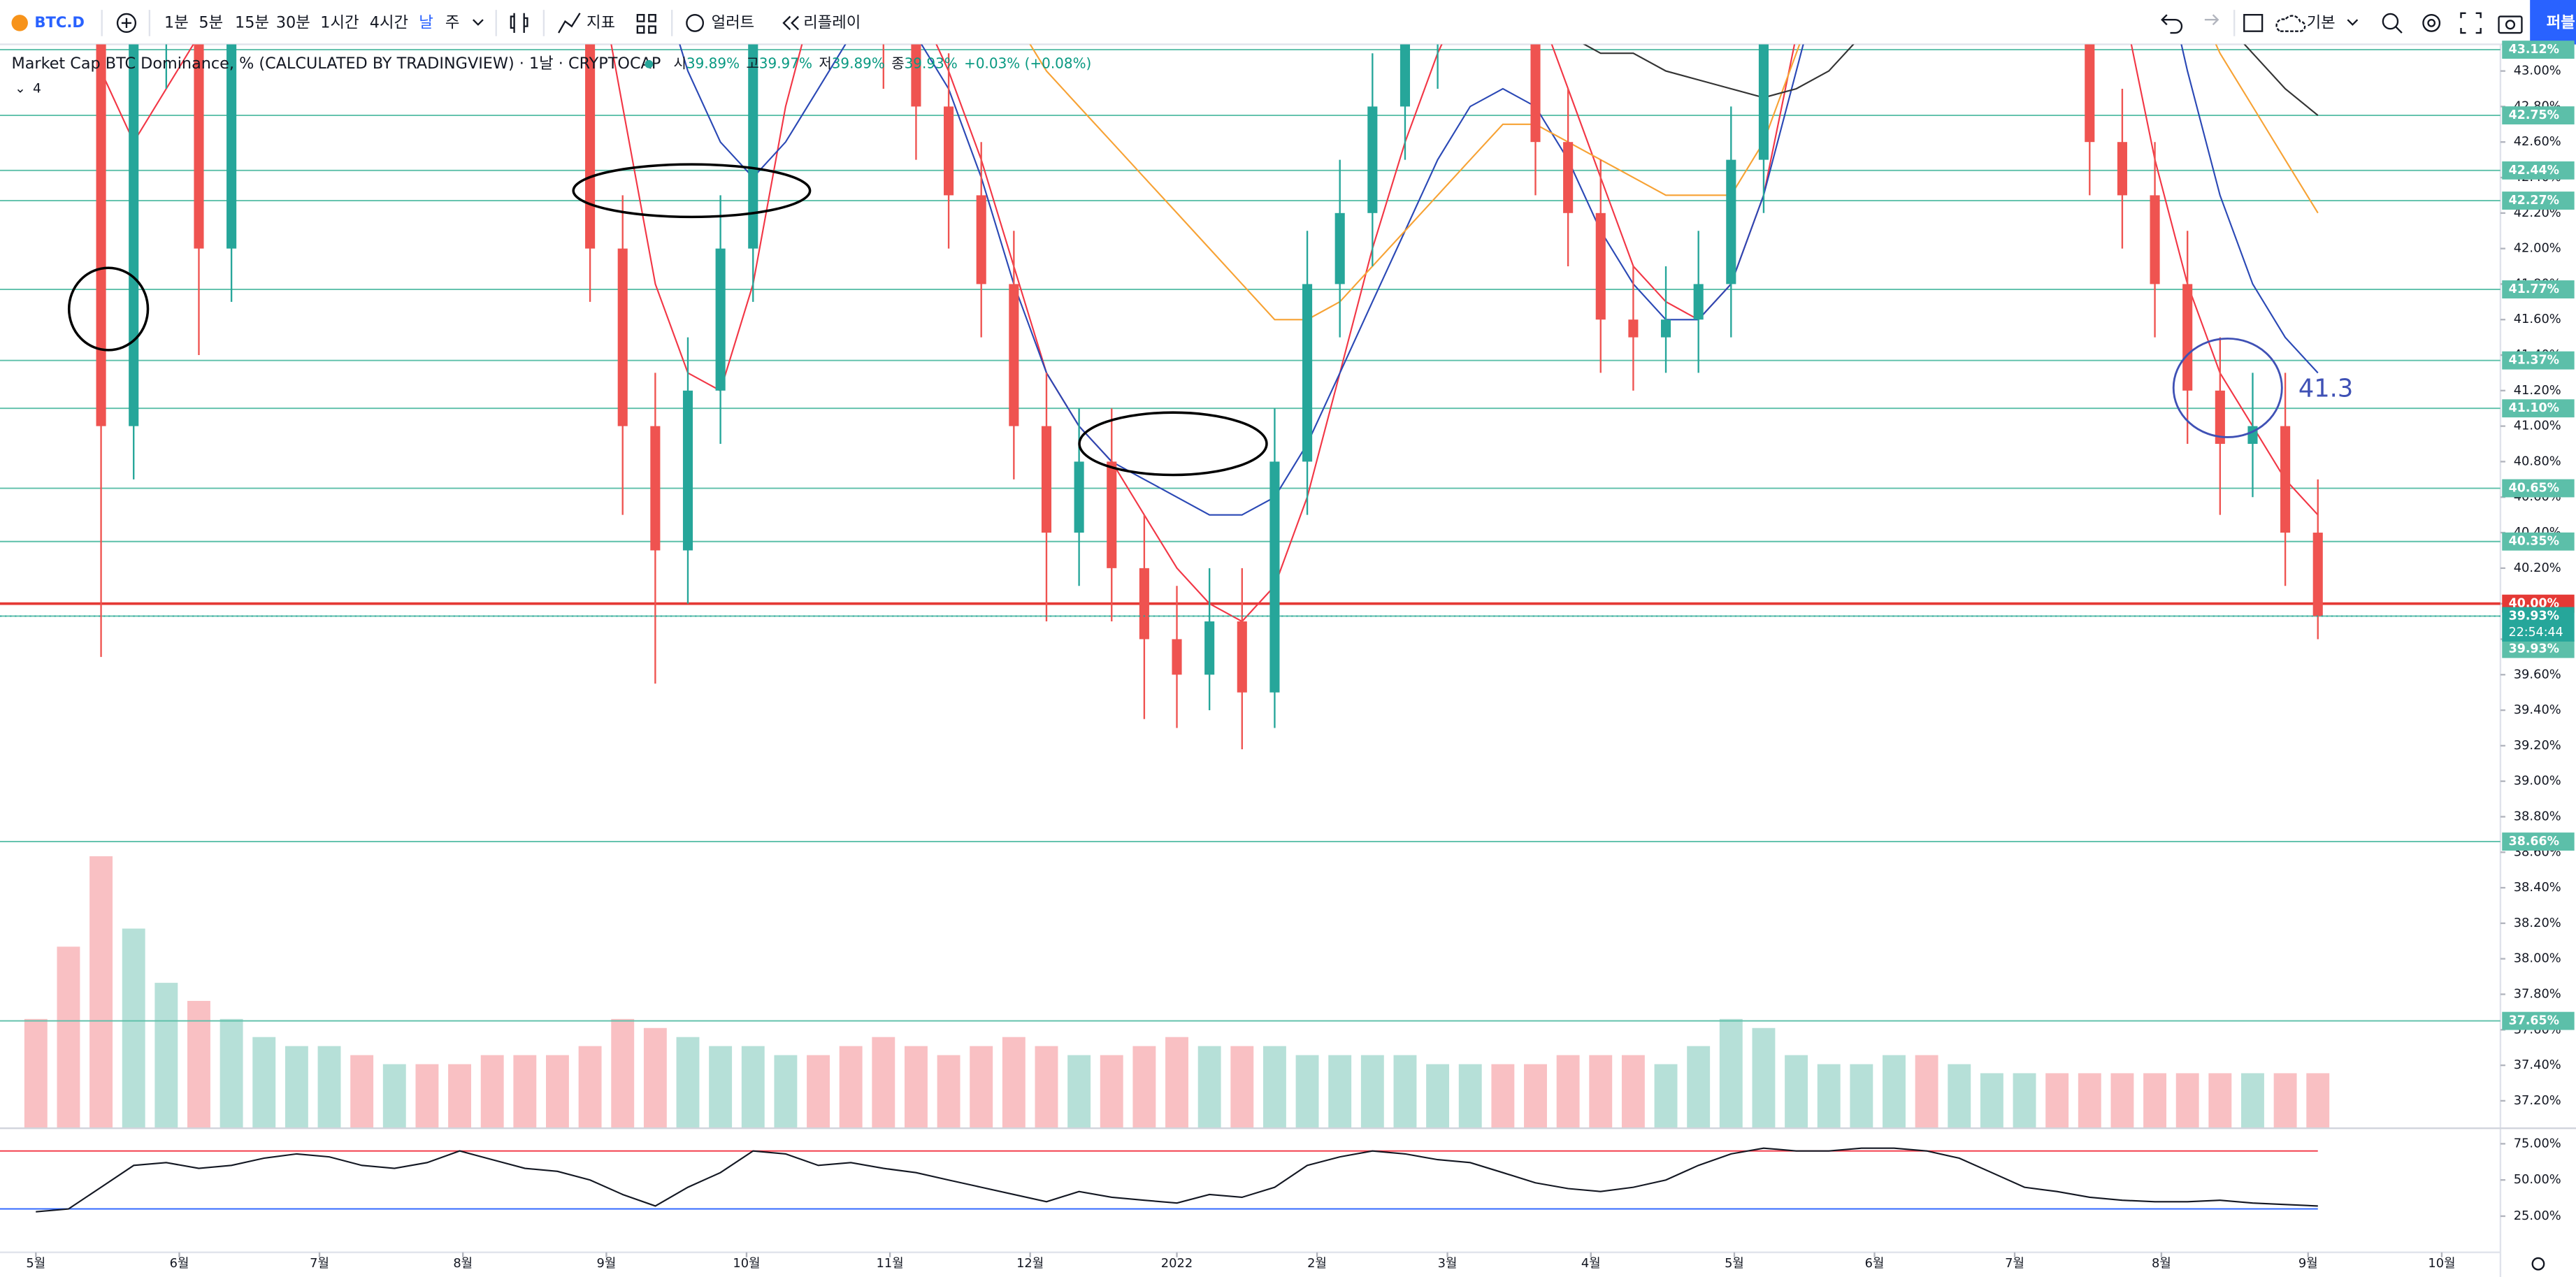  I want to click on fullscreen-icon, so click(2471, 23).